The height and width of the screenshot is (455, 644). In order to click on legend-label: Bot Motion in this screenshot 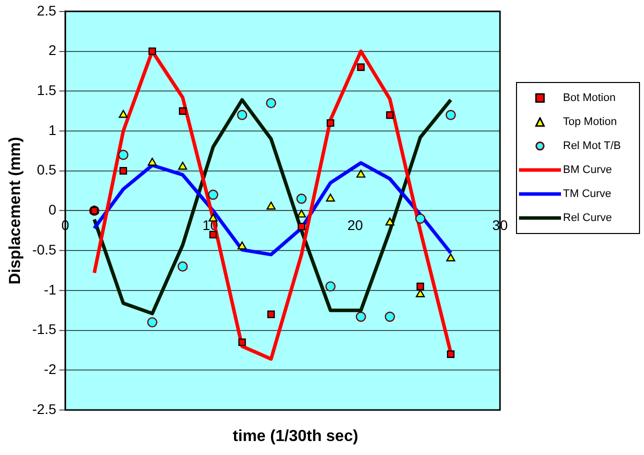, I will do `click(589, 98)`.